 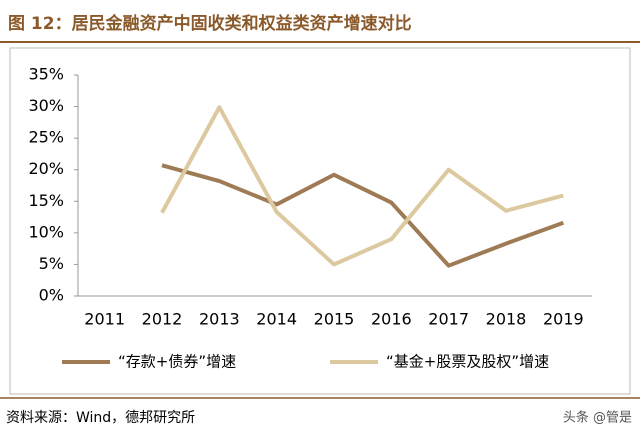 What do you see at coordinates (46, 231) in the screenshot?
I see `y-tick-label: 10%` at bounding box center [46, 231].